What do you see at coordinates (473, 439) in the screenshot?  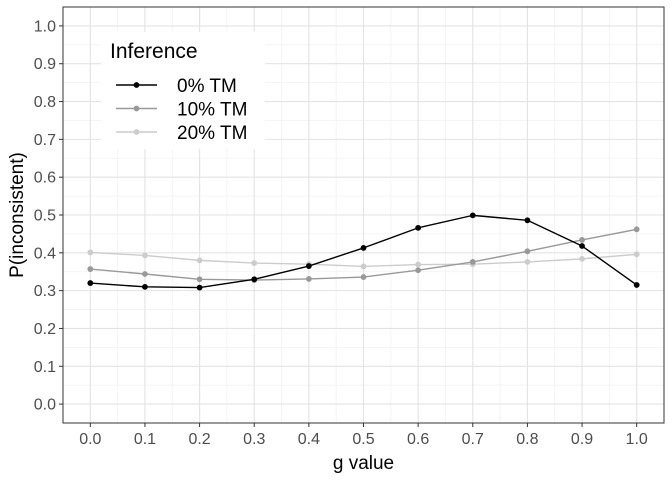 I see `x-tick-label: 0.7` at bounding box center [473, 439].